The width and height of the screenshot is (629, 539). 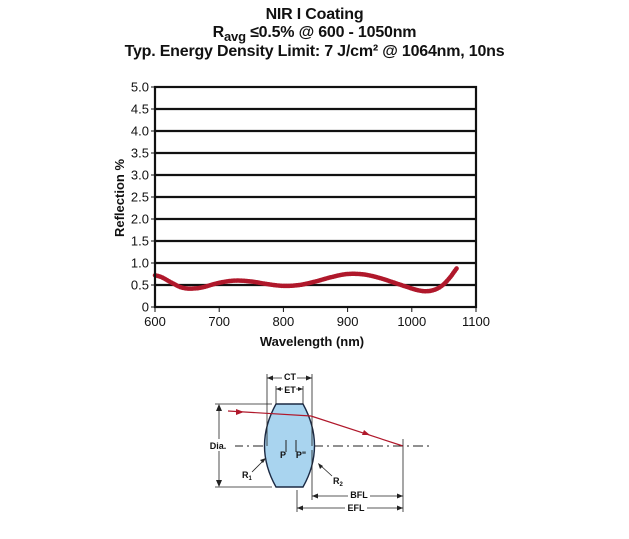 I want to click on x-tick-label-900: 900, so click(x=348, y=321).